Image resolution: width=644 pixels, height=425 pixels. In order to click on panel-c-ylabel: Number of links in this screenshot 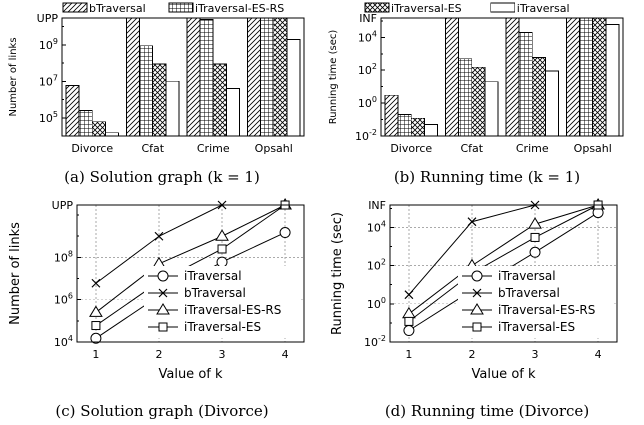, I will do `click(15, 273)`.